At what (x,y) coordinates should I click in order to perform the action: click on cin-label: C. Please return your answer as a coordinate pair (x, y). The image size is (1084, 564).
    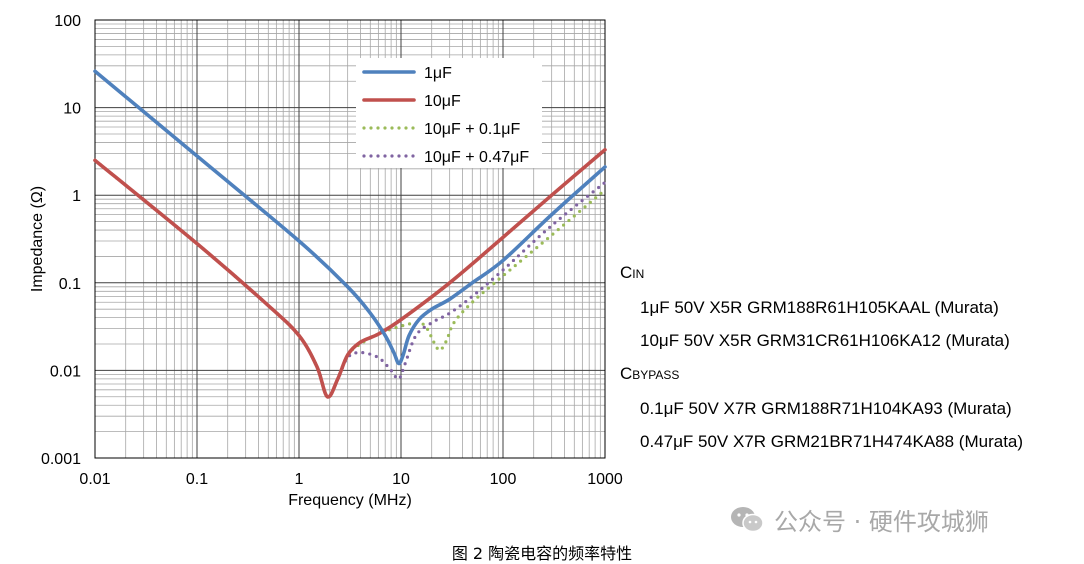
    Looking at the image, I should click on (626, 272).